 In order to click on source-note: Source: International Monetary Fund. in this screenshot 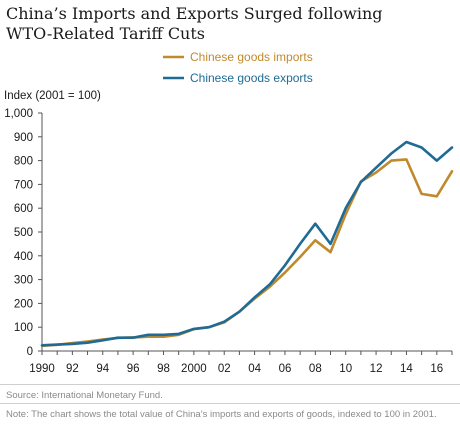, I will do `click(84, 395)`.